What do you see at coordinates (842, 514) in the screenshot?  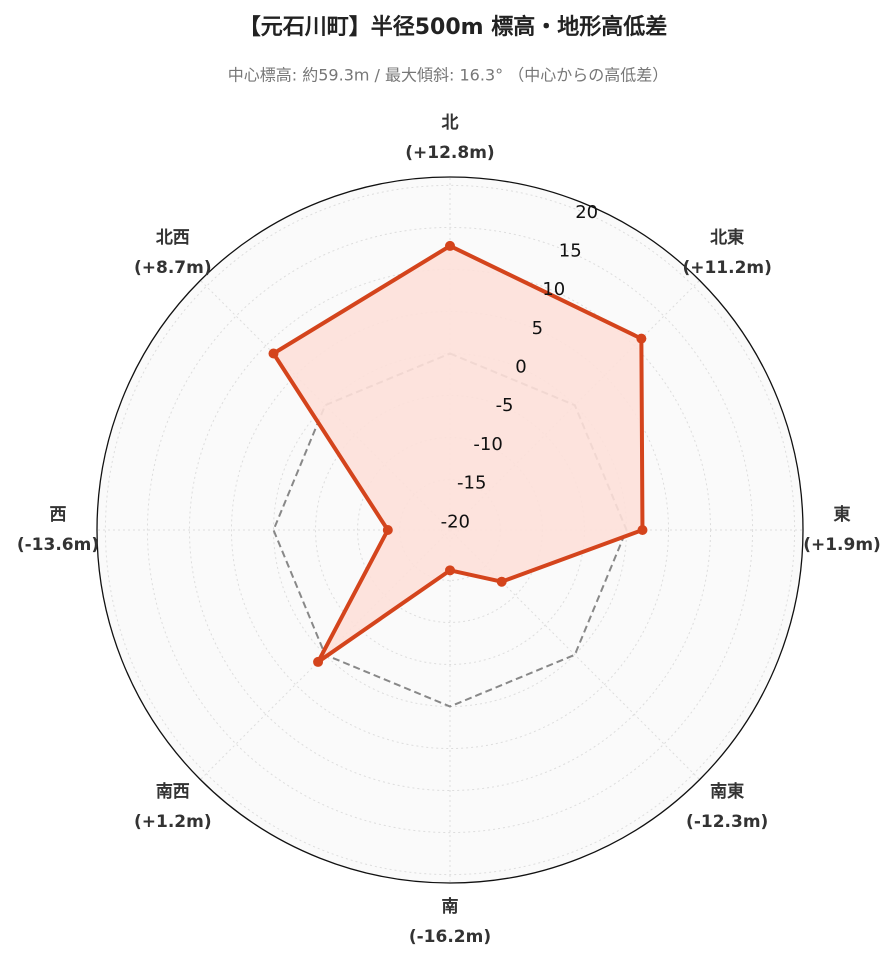 I see `category-label: 東` at bounding box center [842, 514].